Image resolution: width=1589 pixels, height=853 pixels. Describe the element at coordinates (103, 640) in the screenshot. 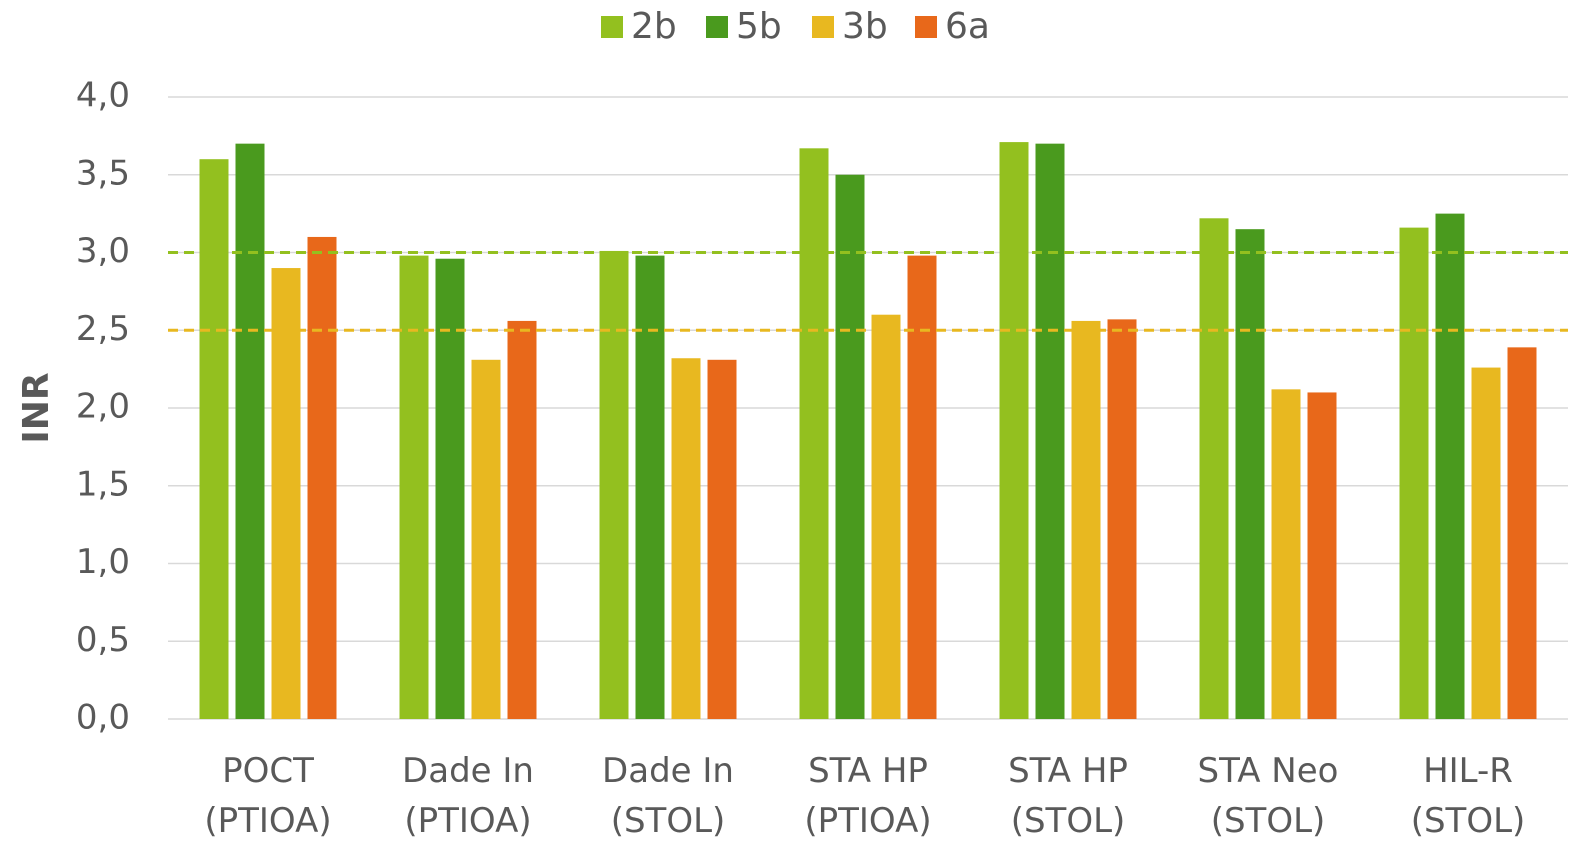

I see `y-tick-label: 0,5` at that location.